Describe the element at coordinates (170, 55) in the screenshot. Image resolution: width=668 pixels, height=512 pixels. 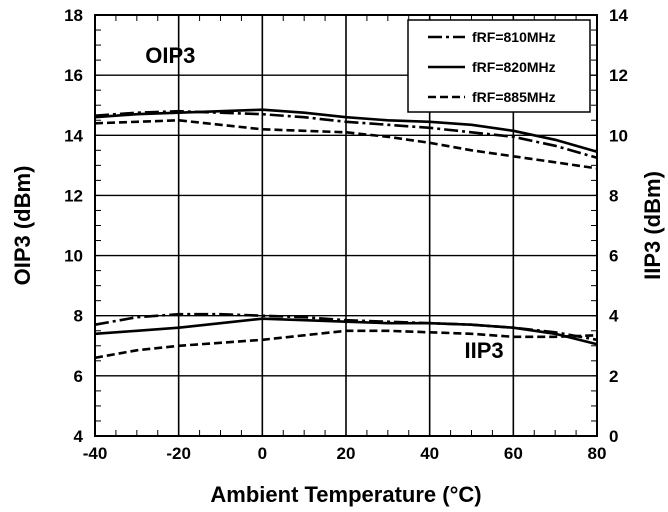
I see `annotation-oip3: OIP3` at that location.